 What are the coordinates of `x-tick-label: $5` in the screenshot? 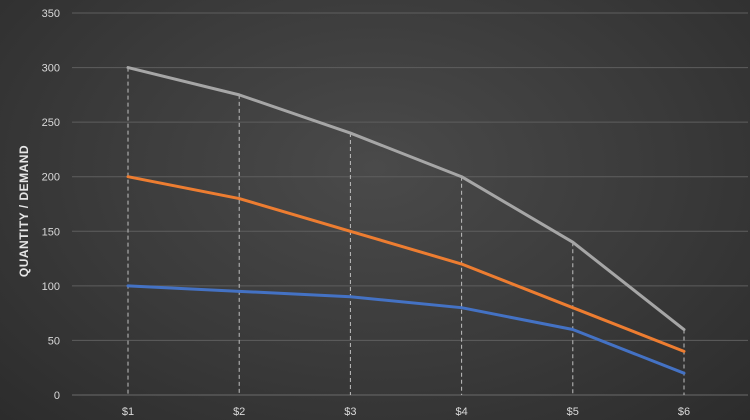 It's located at (573, 412).